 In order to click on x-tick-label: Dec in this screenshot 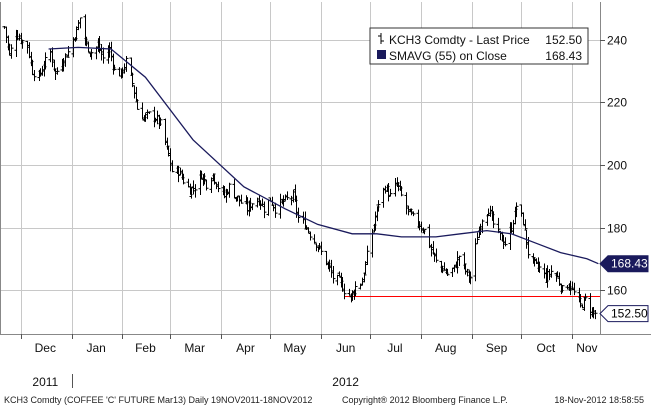, I will do `click(45, 348)`.